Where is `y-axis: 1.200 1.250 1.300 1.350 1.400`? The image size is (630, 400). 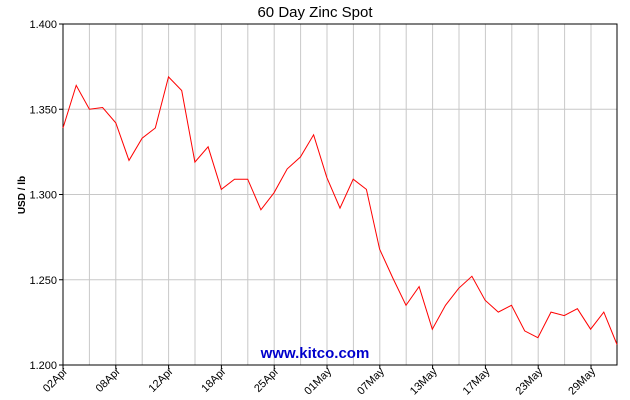 y-axis: 1.200 1.250 1.300 1.350 1.400 is located at coordinates (46, 195).